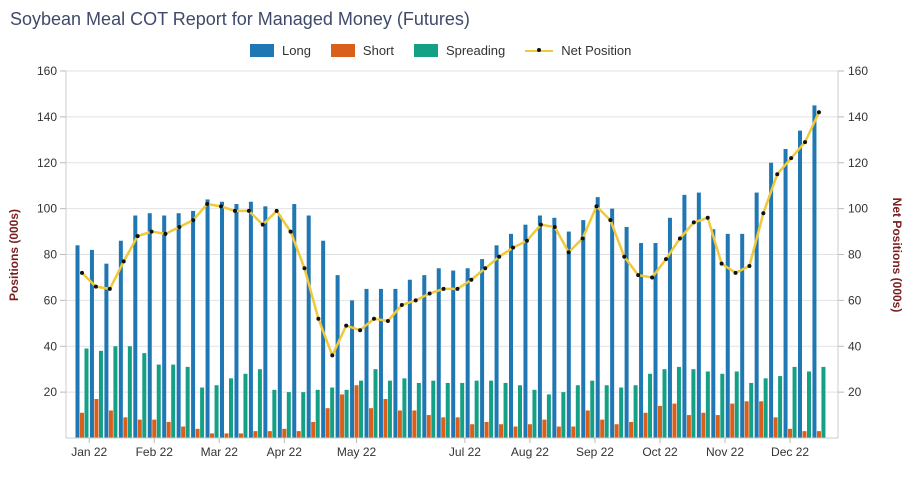  Describe the element at coordinates (285, 452) in the screenshot. I see `x-tick-label: Apr 22` at that location.